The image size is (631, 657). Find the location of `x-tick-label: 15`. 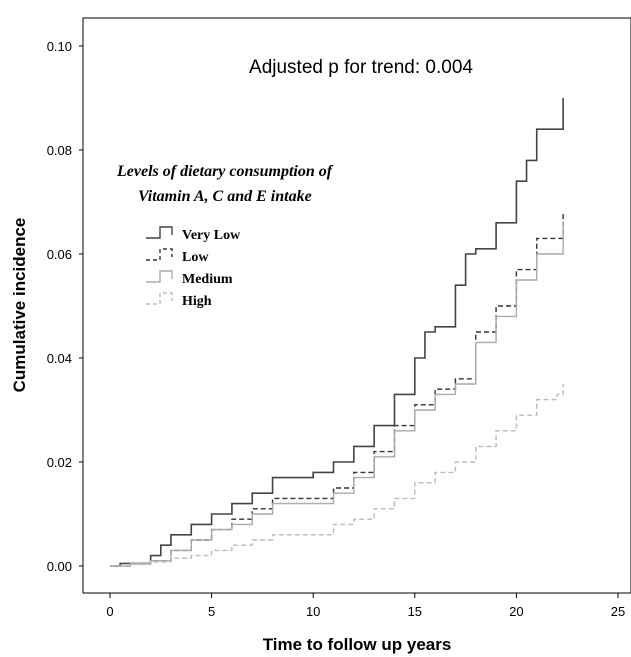

x-tick-label: 15 is located at coordinates (415, 611).